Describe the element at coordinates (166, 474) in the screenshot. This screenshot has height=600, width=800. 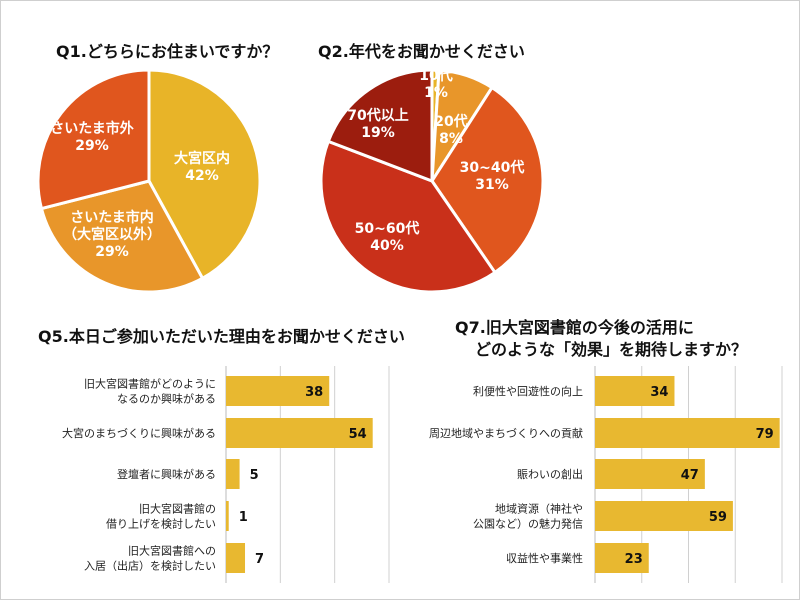
I see `q5-category-label-2: 登壇者に興味がある` at that location.